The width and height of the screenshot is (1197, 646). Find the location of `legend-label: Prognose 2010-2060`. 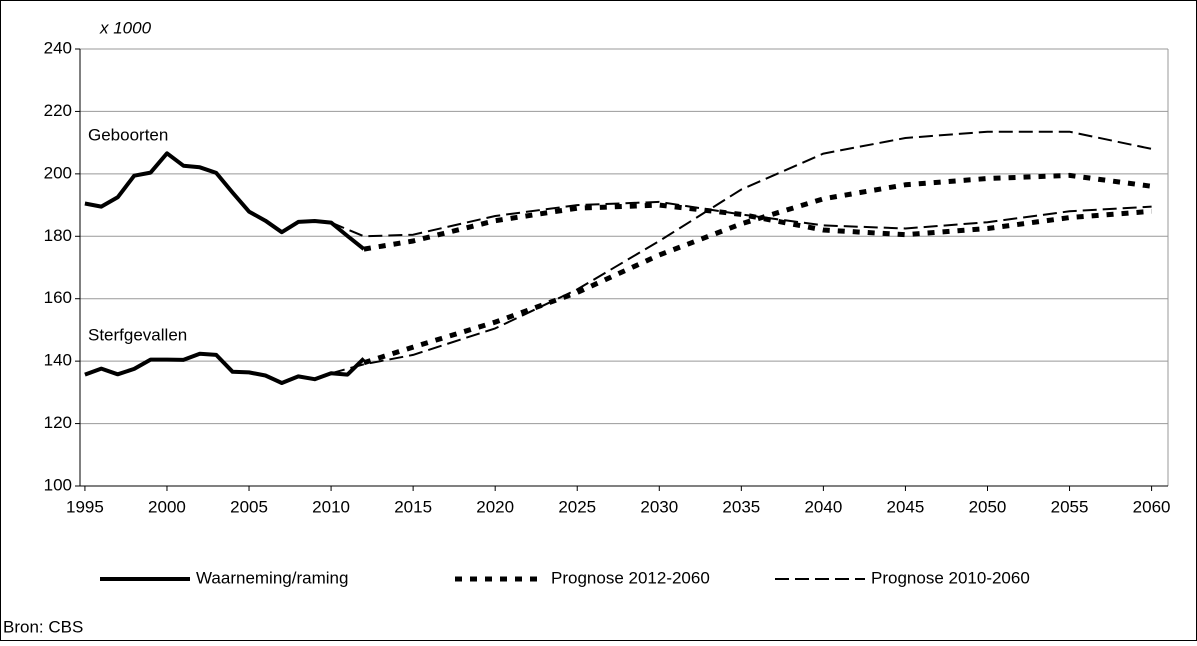

legend-label: Prognose 2010-2060 is located at coordinates (950, 577).